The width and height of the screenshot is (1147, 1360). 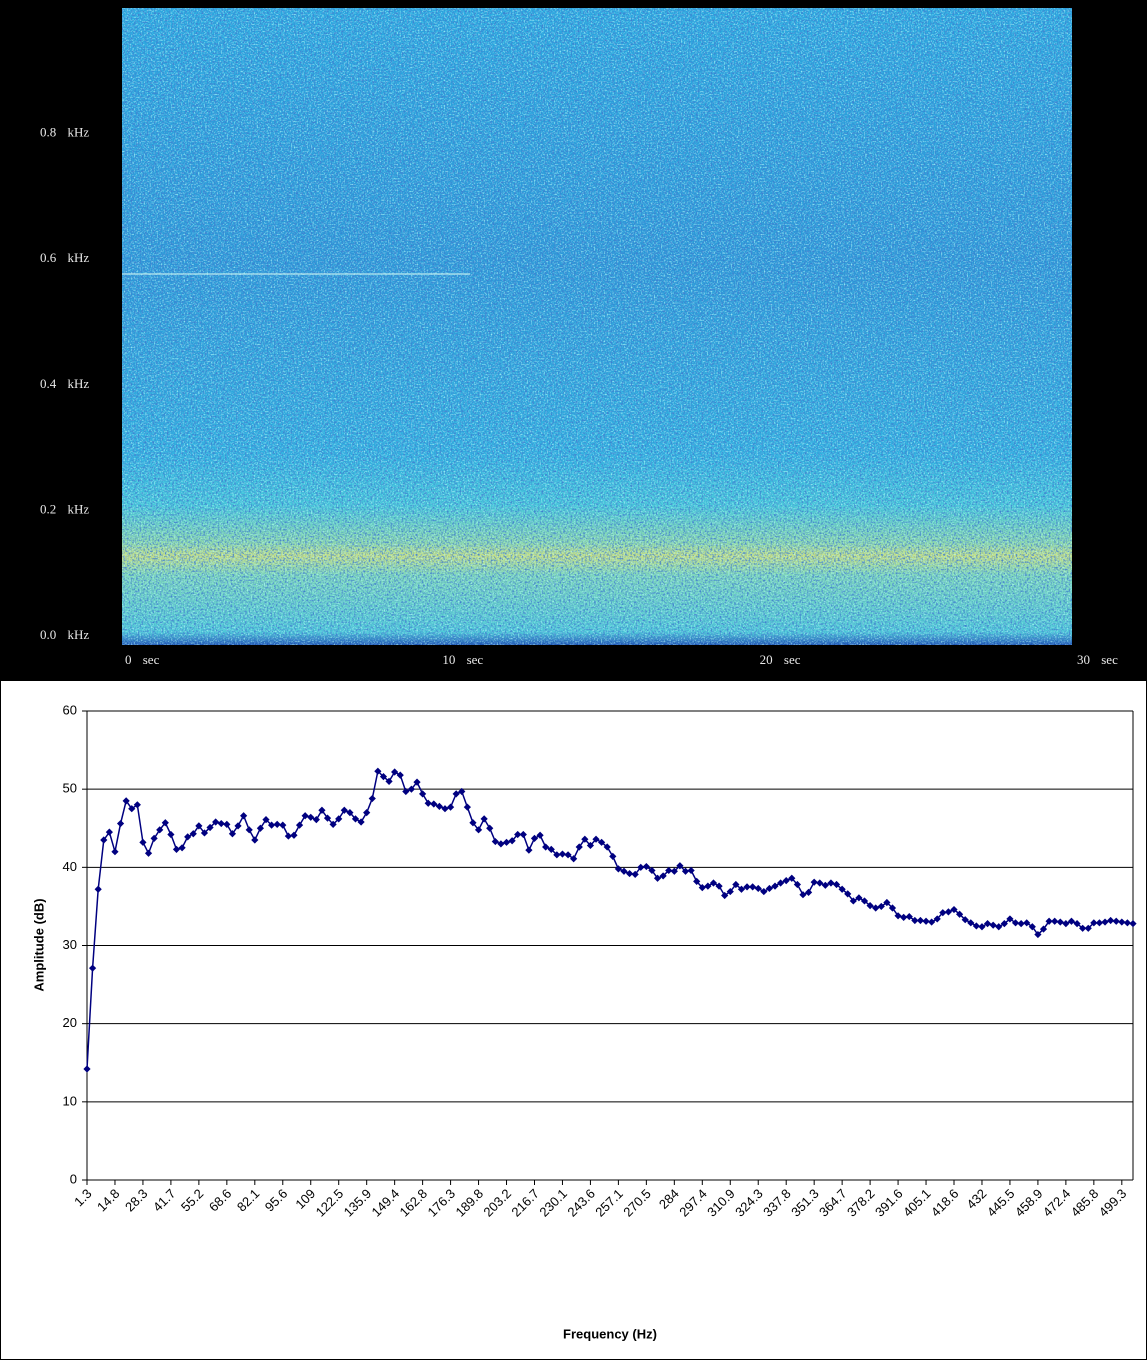 I want to click on y-tick-label: 40, so click(x=70, y=866).